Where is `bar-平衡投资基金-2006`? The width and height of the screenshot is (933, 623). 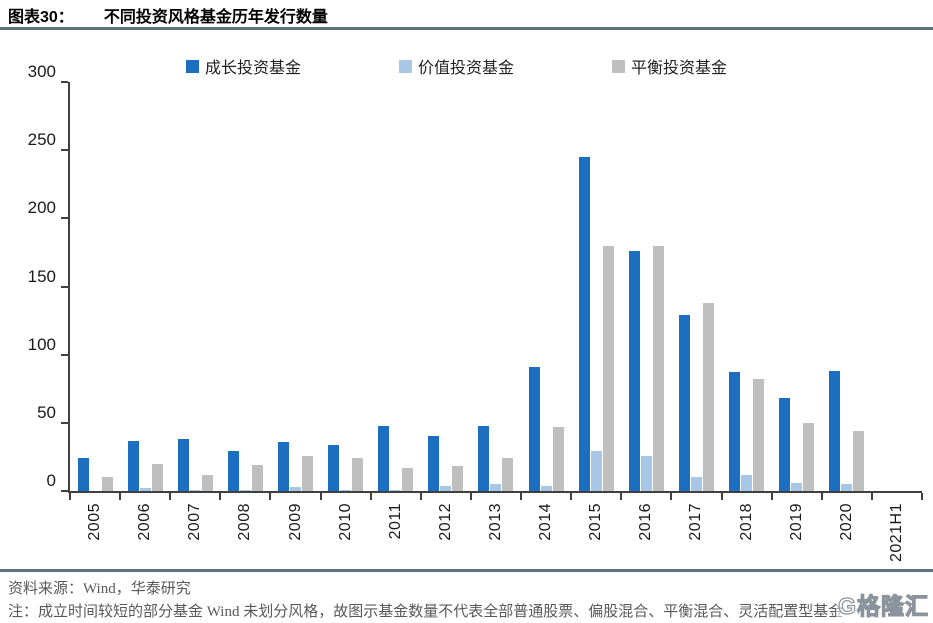
bar-平衡投资基金-2006 is located at coordinates (157, 477).